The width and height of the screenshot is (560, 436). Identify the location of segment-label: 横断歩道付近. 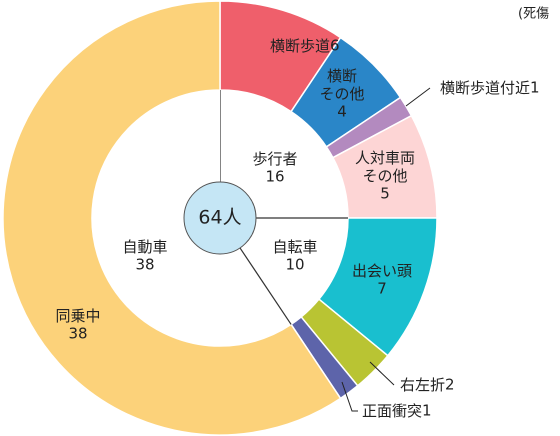
(485, 88).